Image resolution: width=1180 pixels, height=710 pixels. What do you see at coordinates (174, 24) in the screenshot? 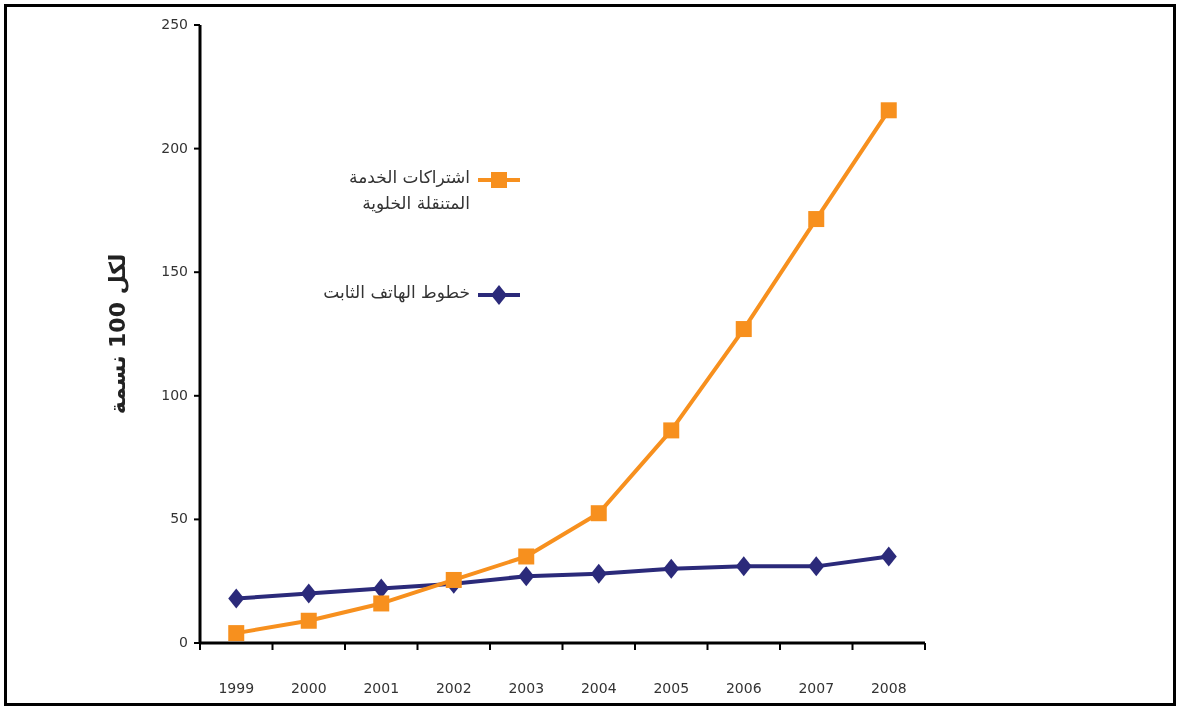
I see `y-tick-label: 250` at bounding box center [174, 24].